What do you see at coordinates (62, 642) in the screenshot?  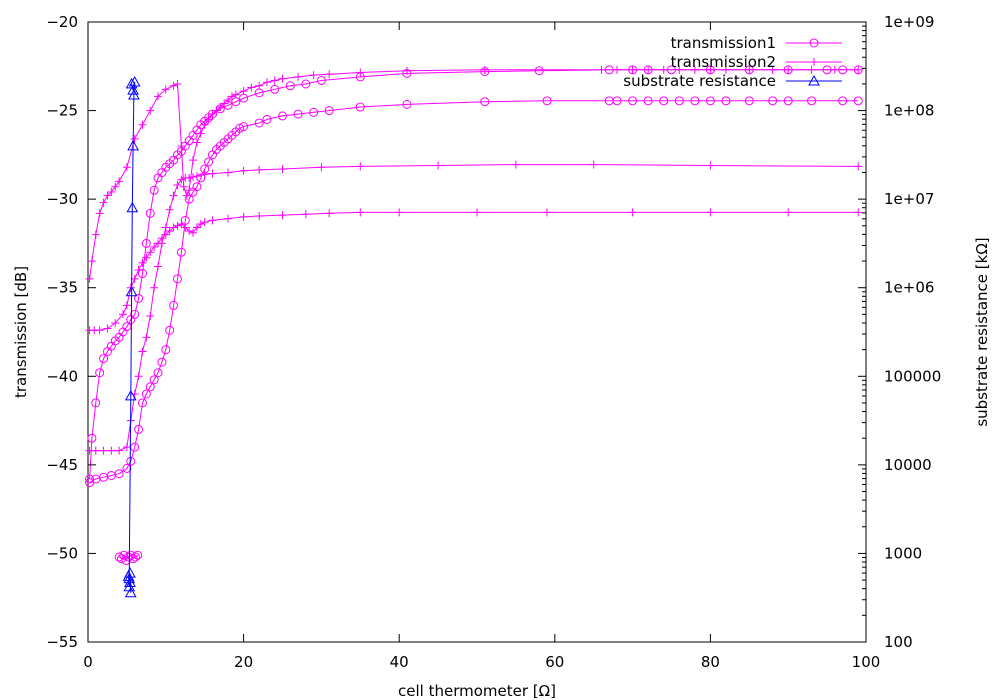 I see `y-tick-label: −55` at bounding box center [62, 642].